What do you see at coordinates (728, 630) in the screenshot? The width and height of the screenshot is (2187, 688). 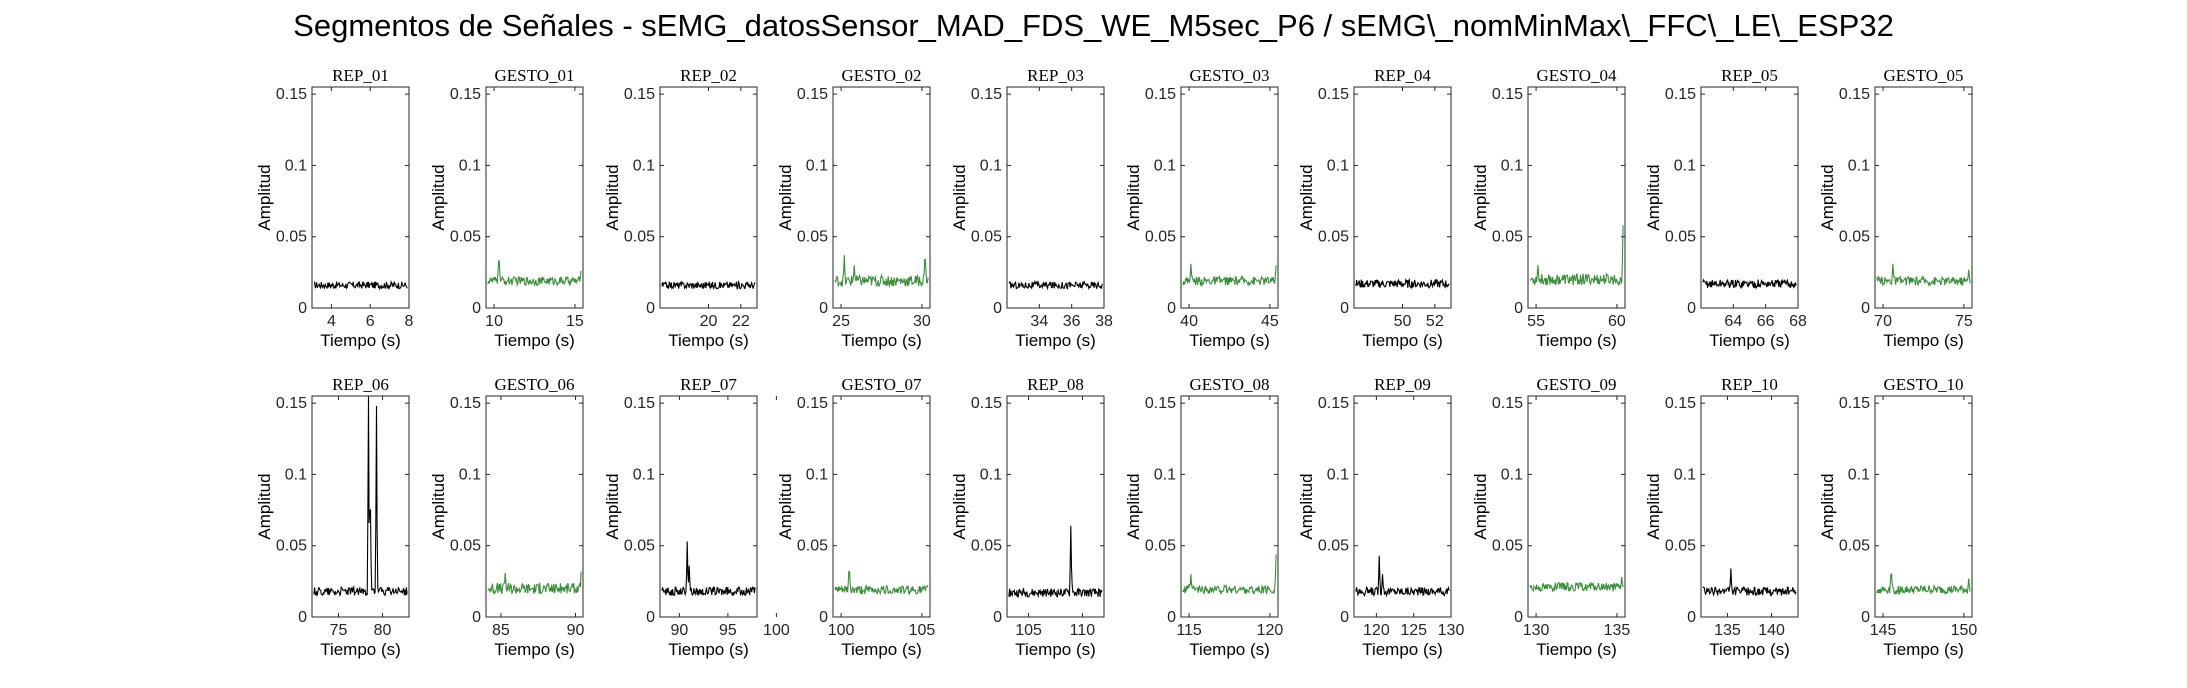 I see `x-tick-label: 95` at bounding box center [728, 630].